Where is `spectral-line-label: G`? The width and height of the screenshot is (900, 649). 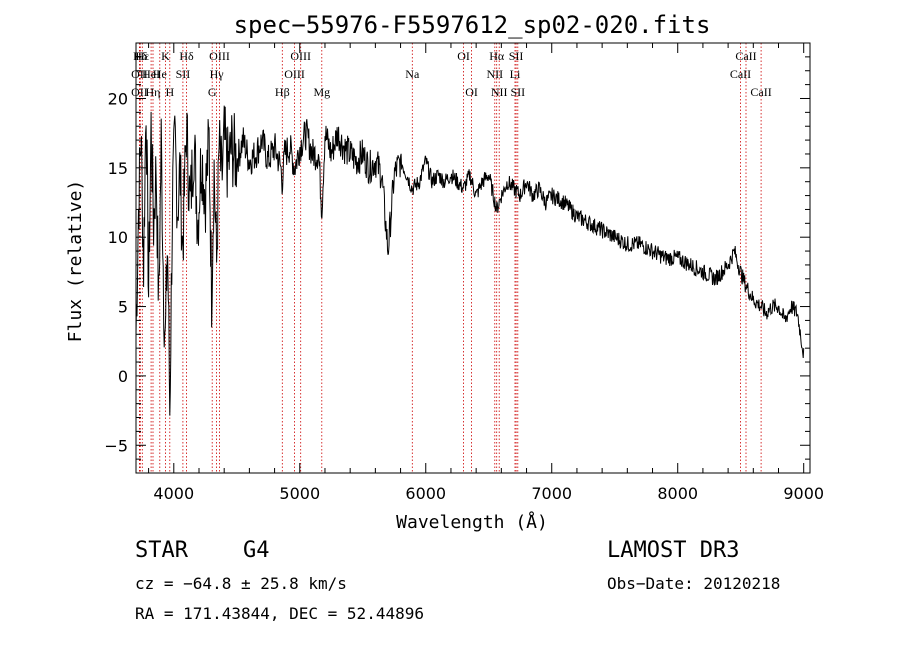
spectral-line-label: G is located at coordinates (212, 92).